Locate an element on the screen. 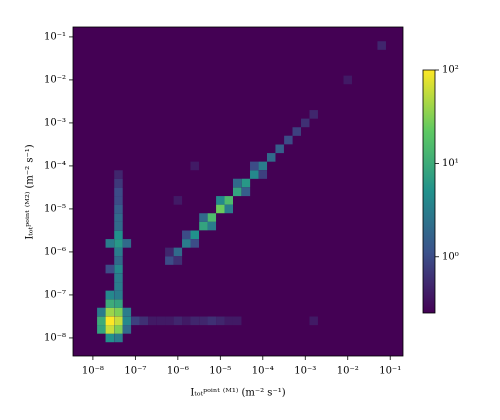 This screenshot has height=420, width=500. colorbar-tick-label: 10⁰ is located at coordinates (450, 256).